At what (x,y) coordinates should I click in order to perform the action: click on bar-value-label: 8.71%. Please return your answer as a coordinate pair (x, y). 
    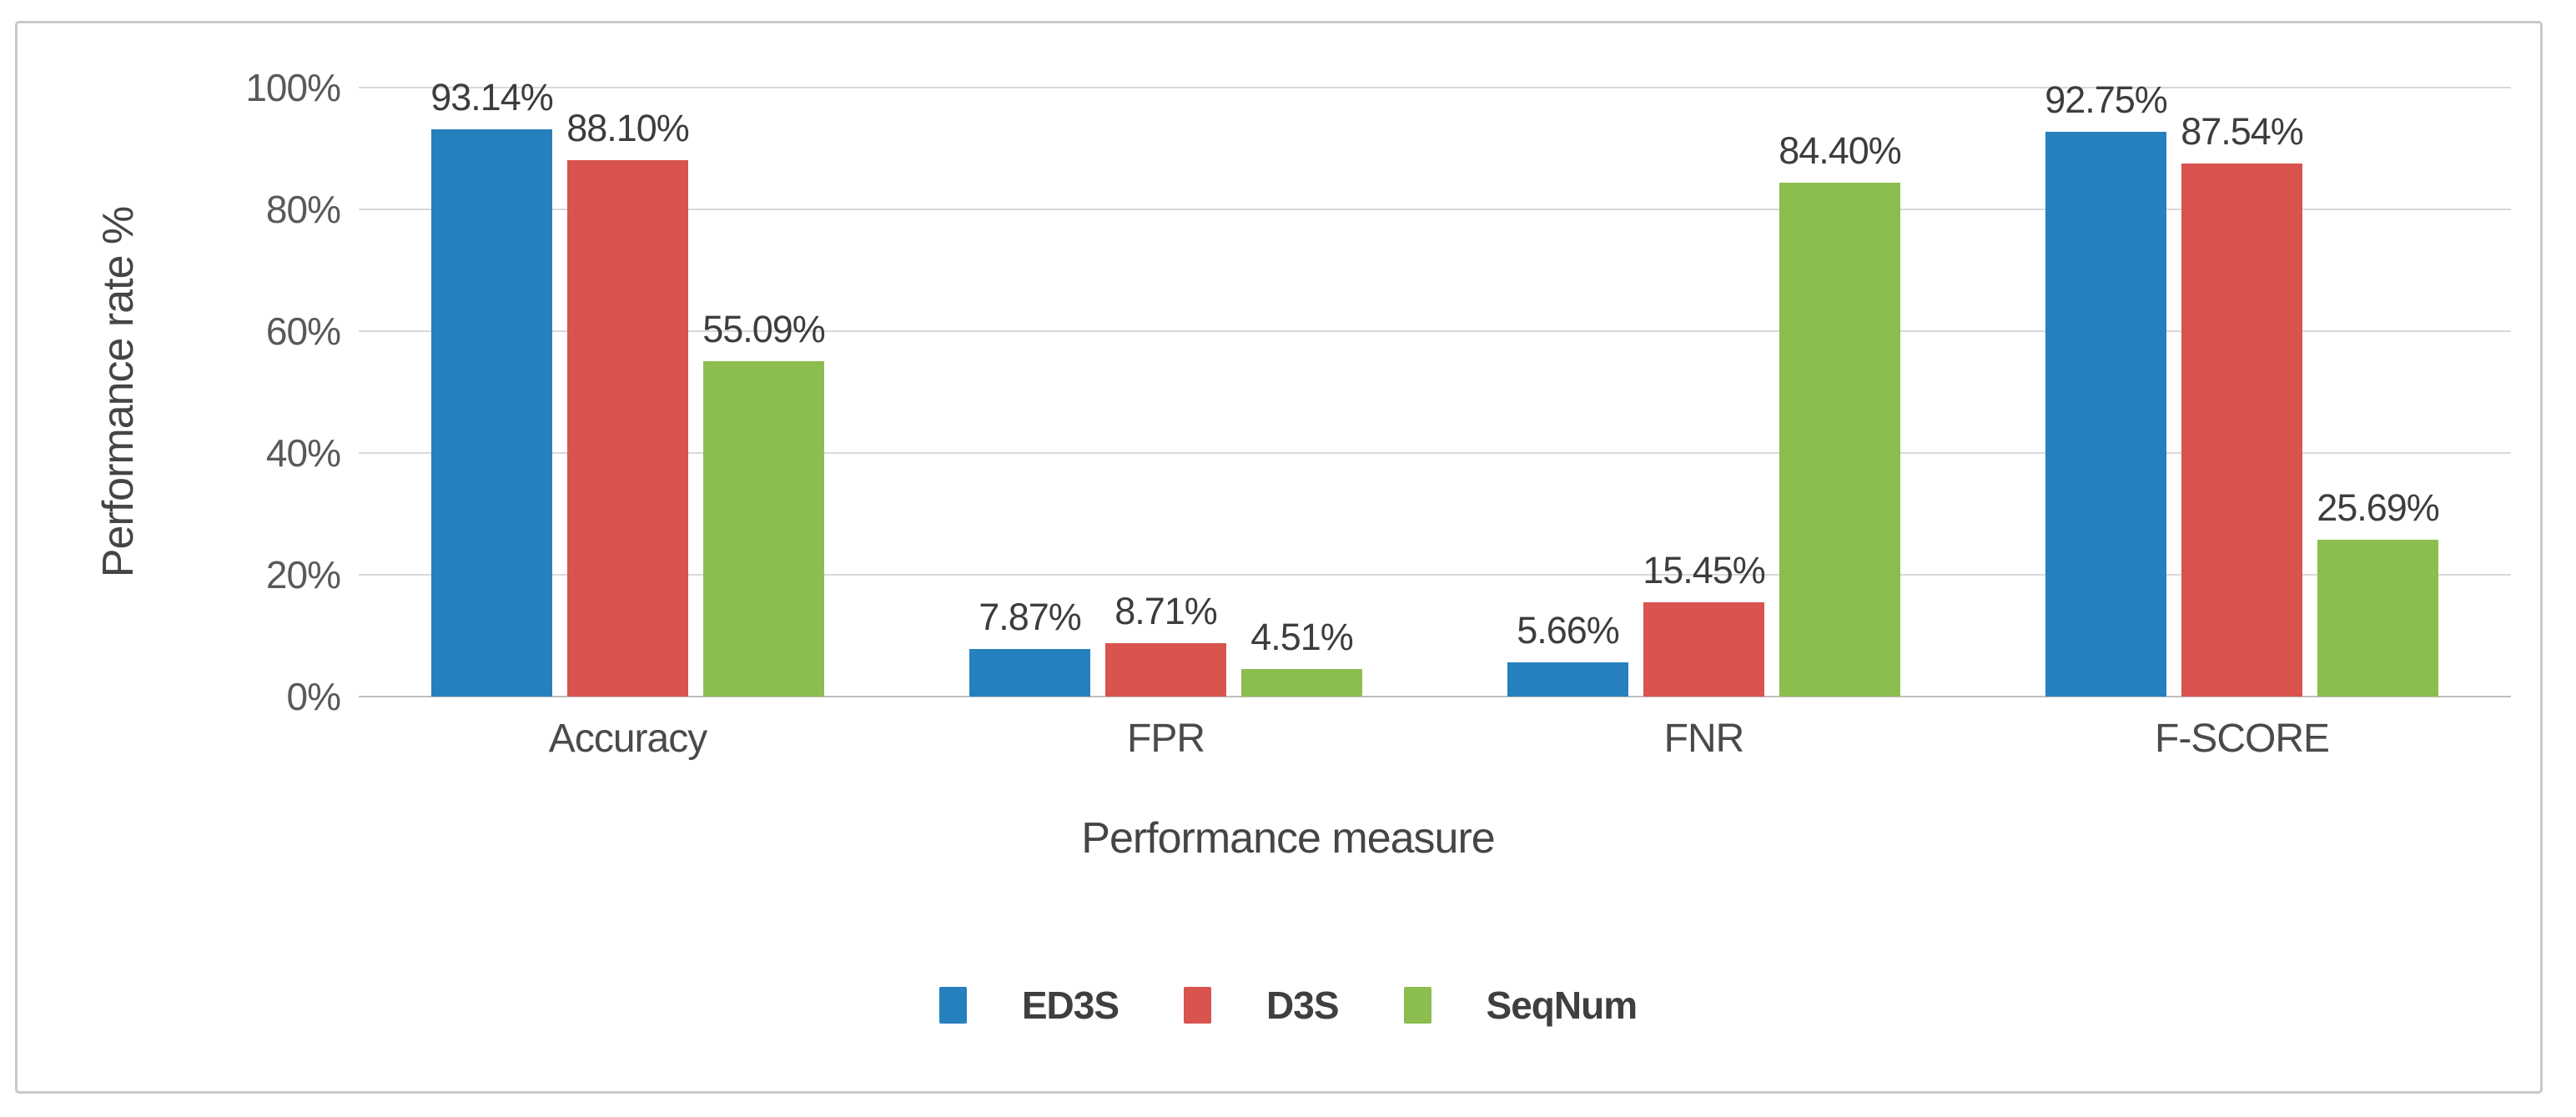
    Looking at the image, I should click on (1166, 611).